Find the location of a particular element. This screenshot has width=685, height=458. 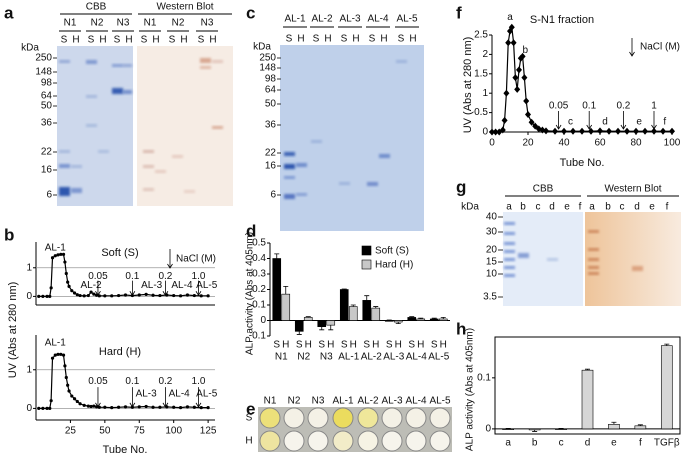

panel-letter: c is located at coordinates (250, 12).